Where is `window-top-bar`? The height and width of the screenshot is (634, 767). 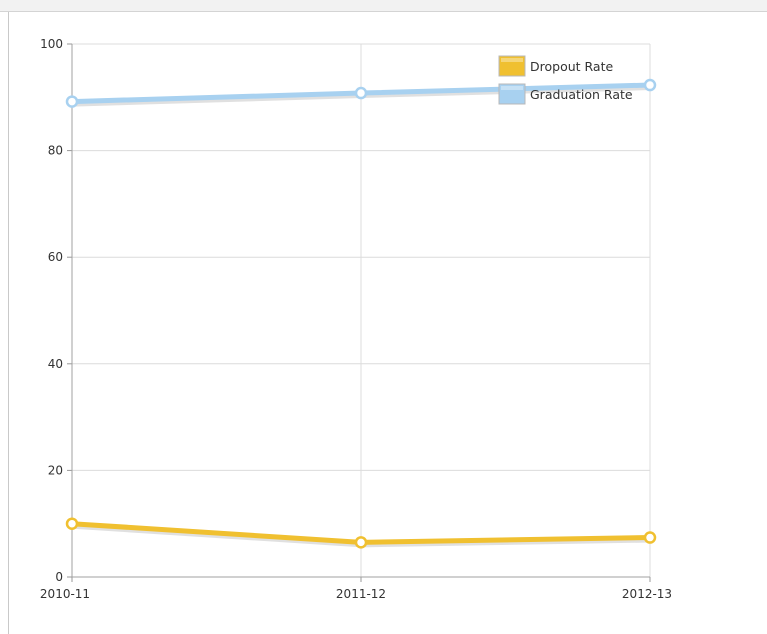
window-top-bar is located at coordinates (383, 6).